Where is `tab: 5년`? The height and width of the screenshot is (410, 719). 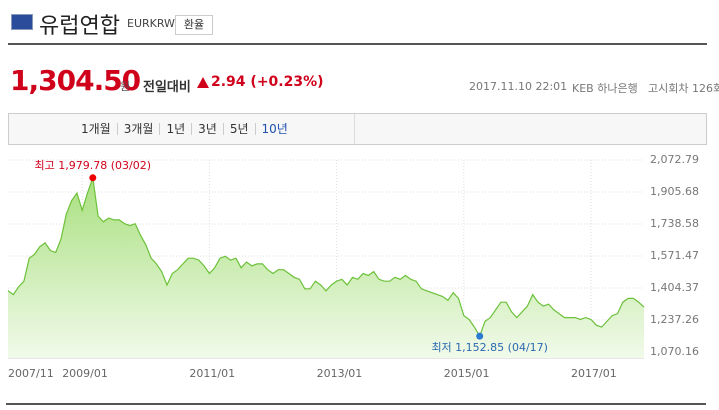 tab: 5년 is located at coordinates (238, 129).